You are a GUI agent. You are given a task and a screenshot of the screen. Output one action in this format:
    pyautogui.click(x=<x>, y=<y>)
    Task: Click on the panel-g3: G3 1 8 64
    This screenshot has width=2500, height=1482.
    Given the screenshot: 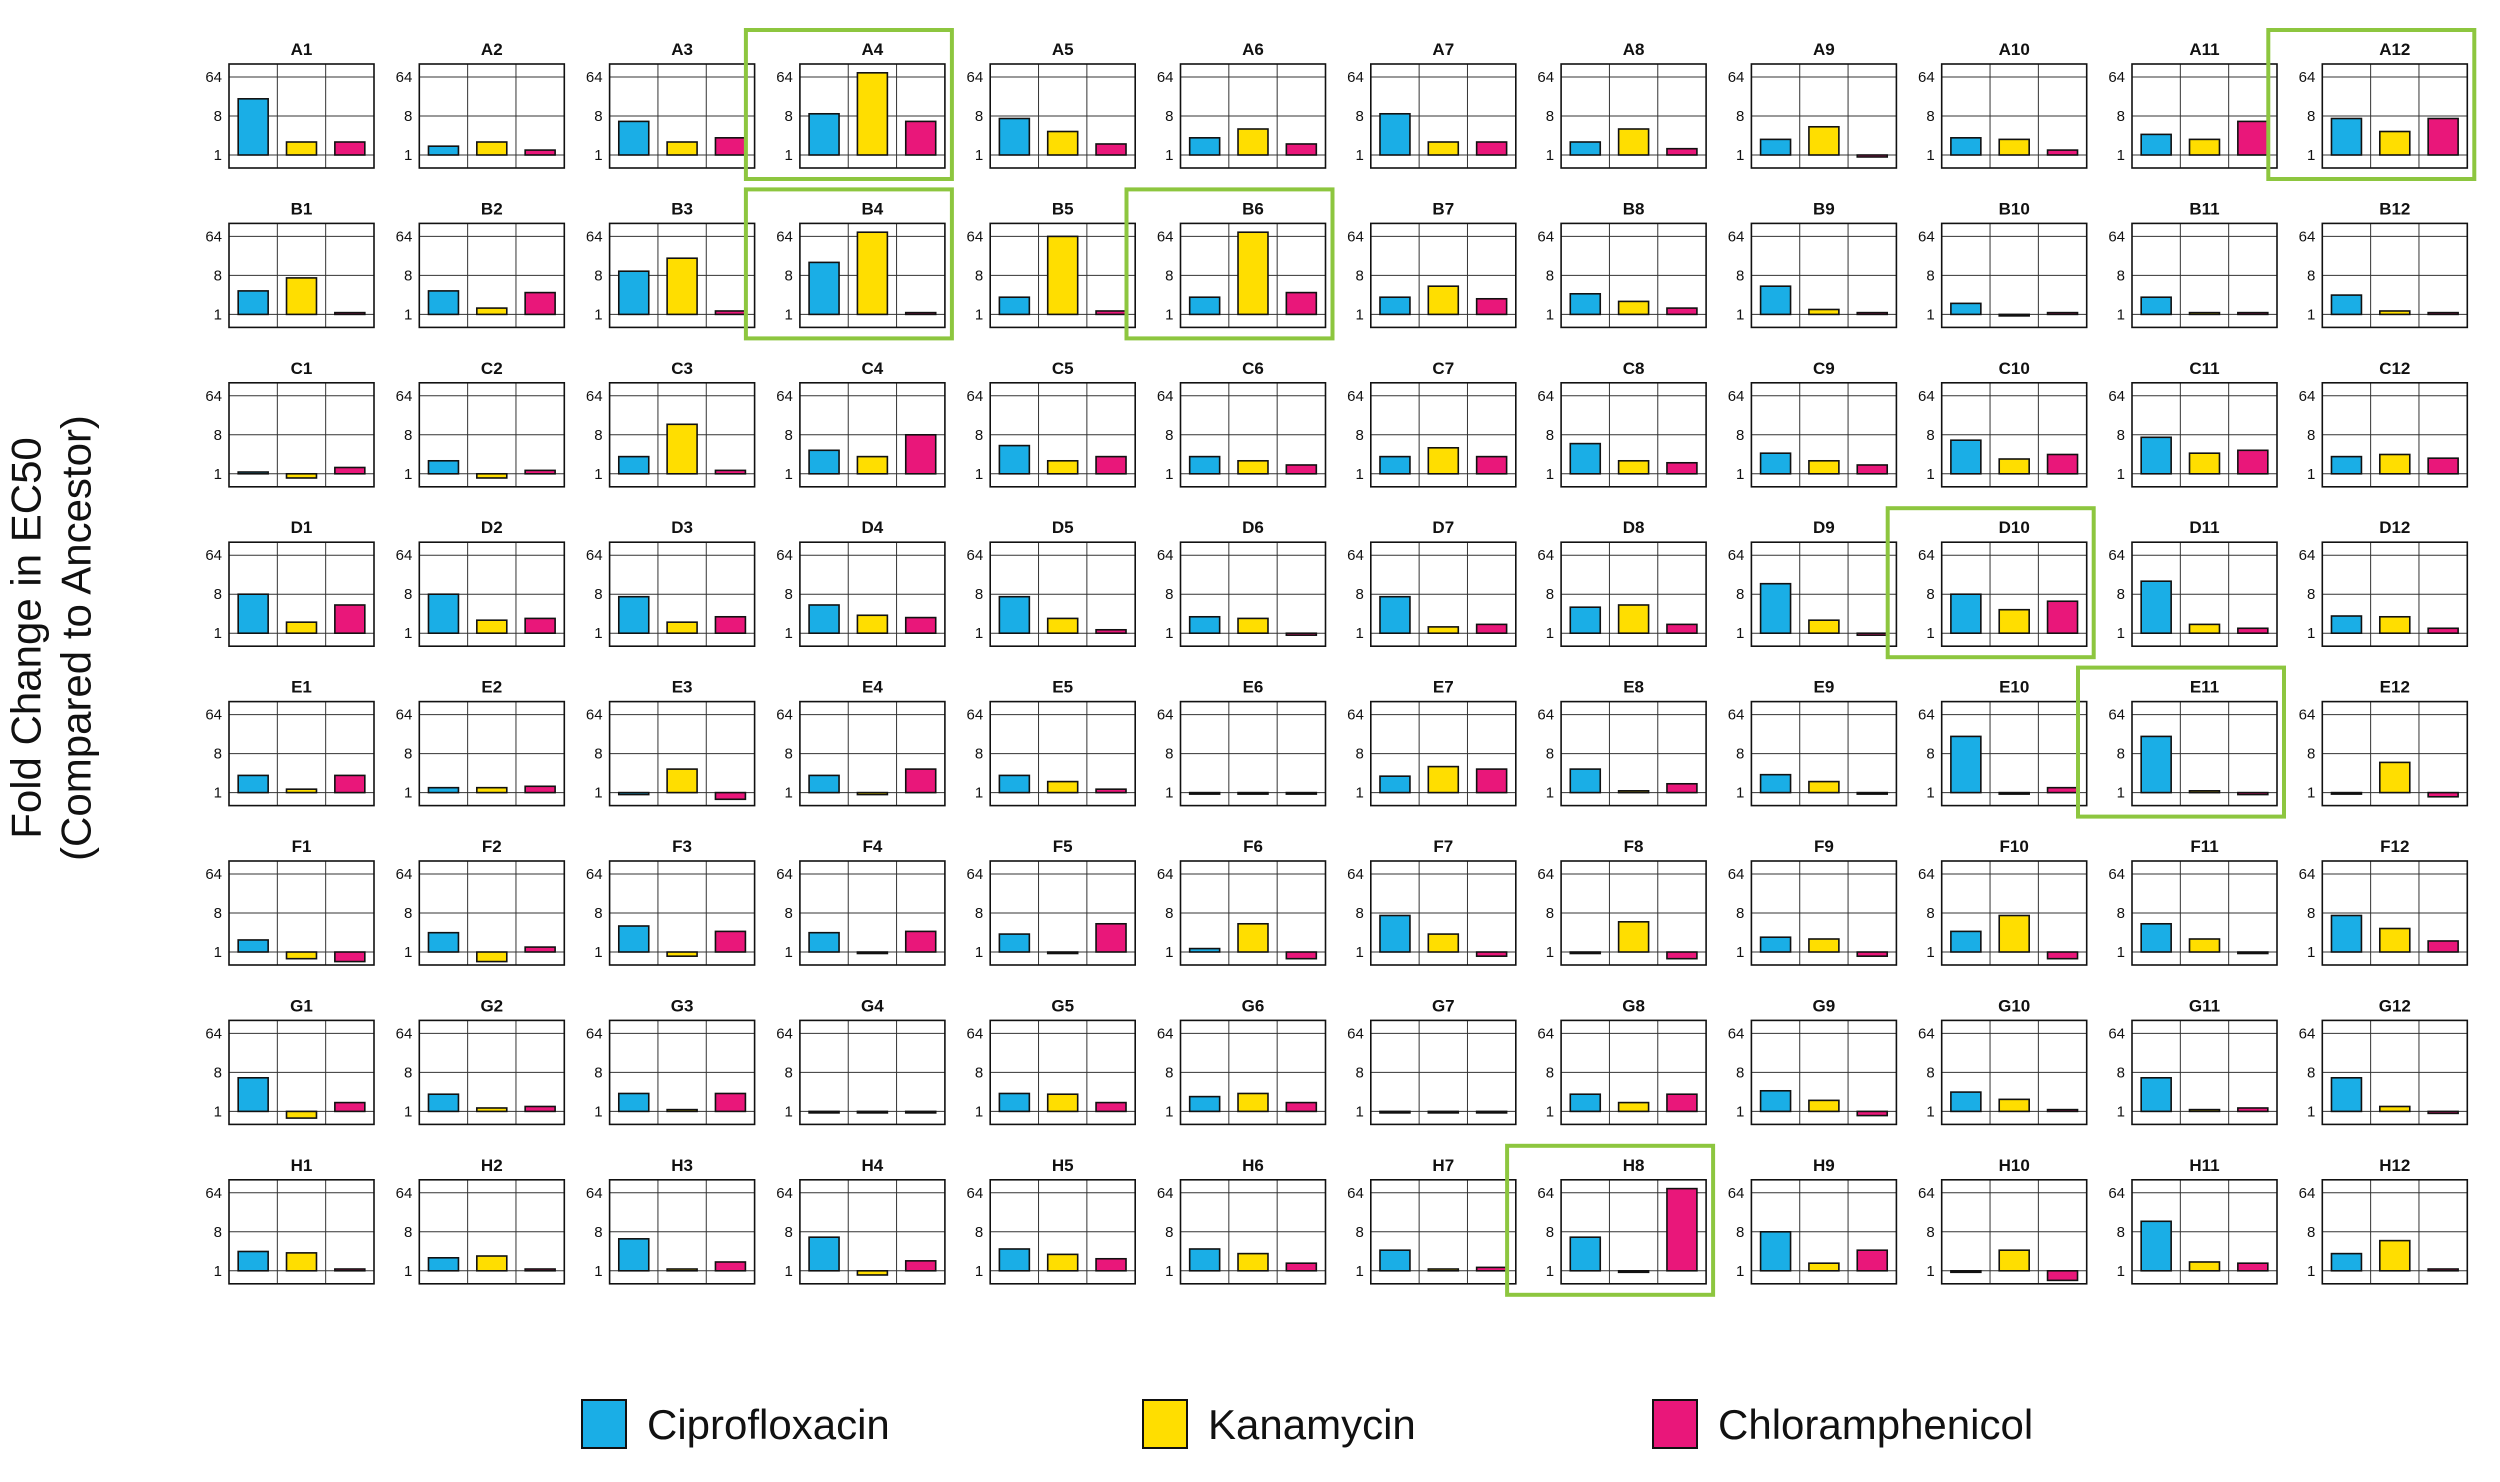 What is the action you would take?
    pyautogui.click(x=671, y=1061)
    